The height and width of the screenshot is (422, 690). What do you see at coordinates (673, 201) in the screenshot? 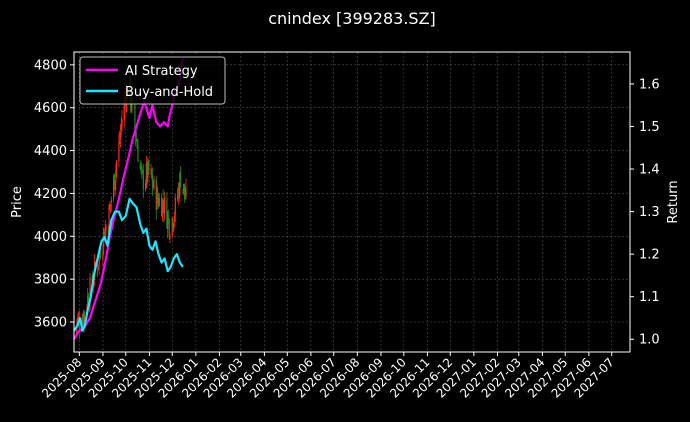
I see `y2-axis-label: Return` at bounding box center [673, 201].